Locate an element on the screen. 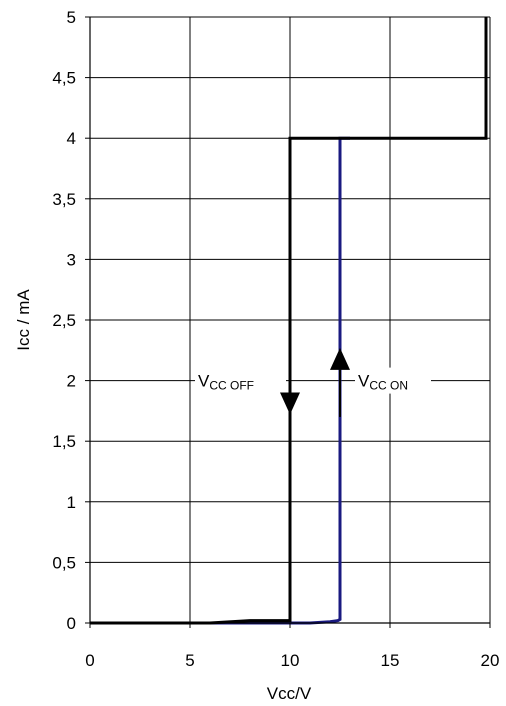 This screenshot has width=506, height=706. x-tick-label: 20 is located at coordinates (490, 660).